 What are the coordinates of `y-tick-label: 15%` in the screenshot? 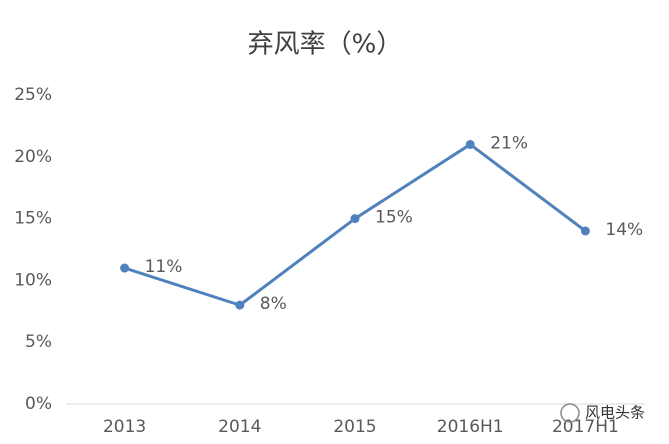 It's located at (33, 219).